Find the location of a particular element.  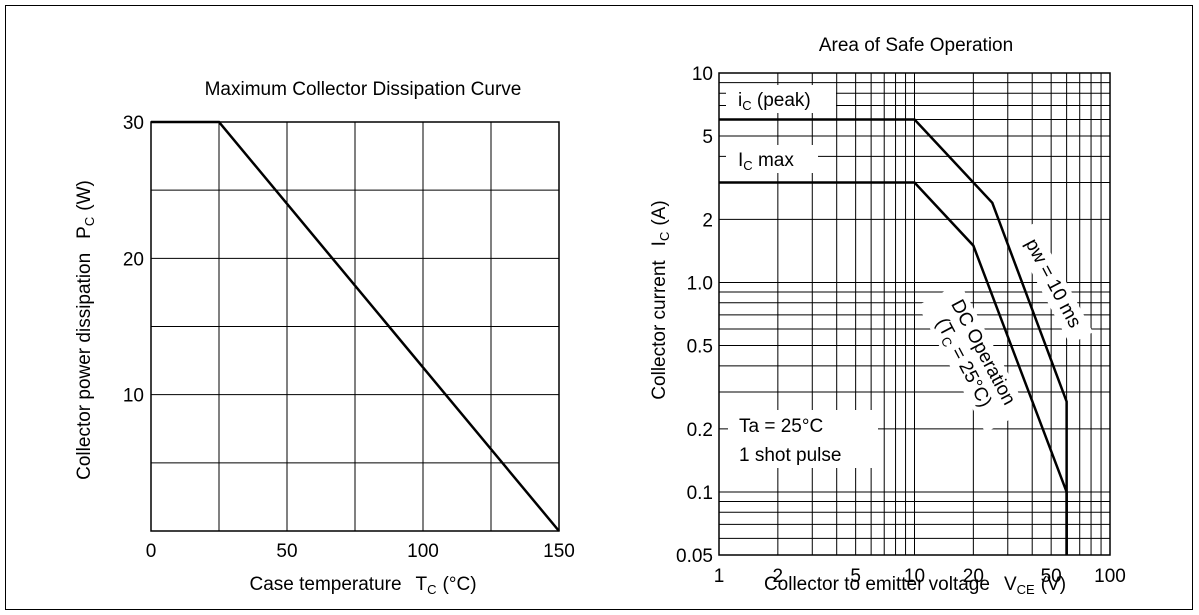

y-tick-label: 0.05 is located at coordinates (694, 556).